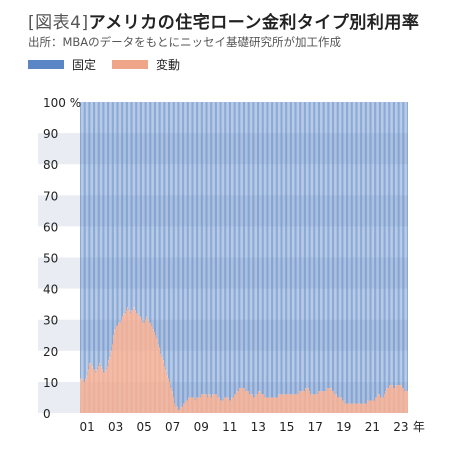  Describe the element at coordinates (258, 427) in the screenshot. I see `x-tick-label: 13` at that location.